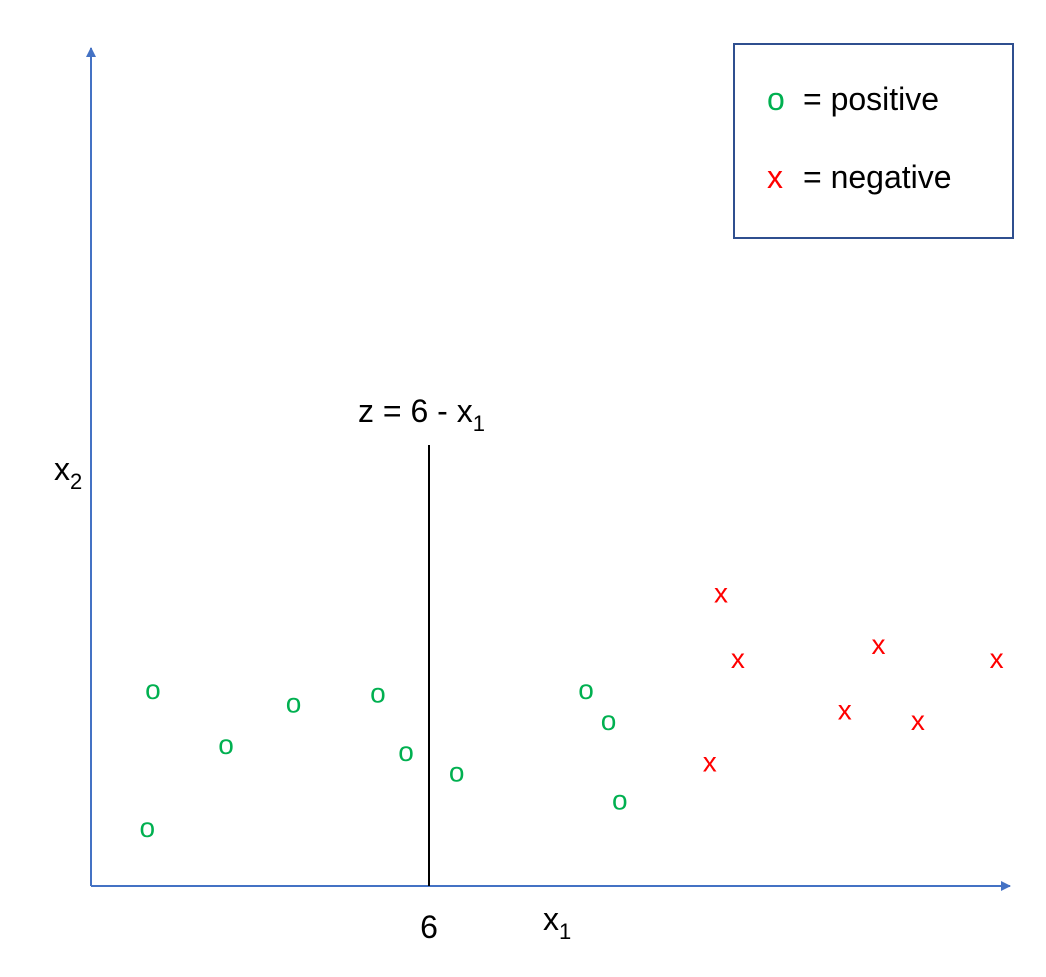 Image resolution: width=1046 pixels, height=977 pixels. What do you see at coordinates (294, 703) in the screenshot?
I see `positive-point-7: o` at bounding box center [294, 703].